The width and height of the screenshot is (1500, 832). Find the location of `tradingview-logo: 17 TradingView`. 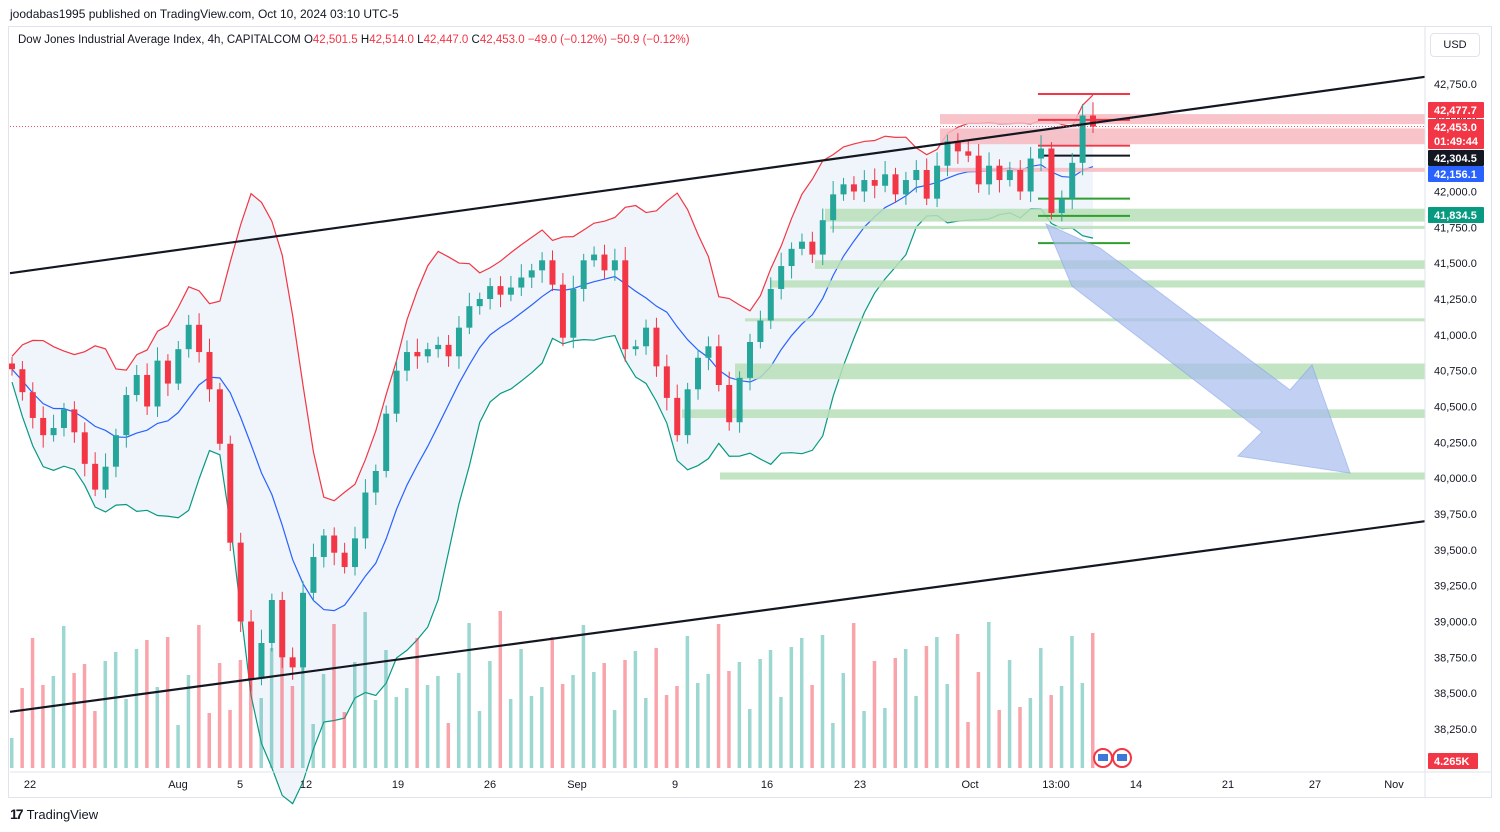

tradingview-logo: 17 TradingView is located at coordinates (54, 814).